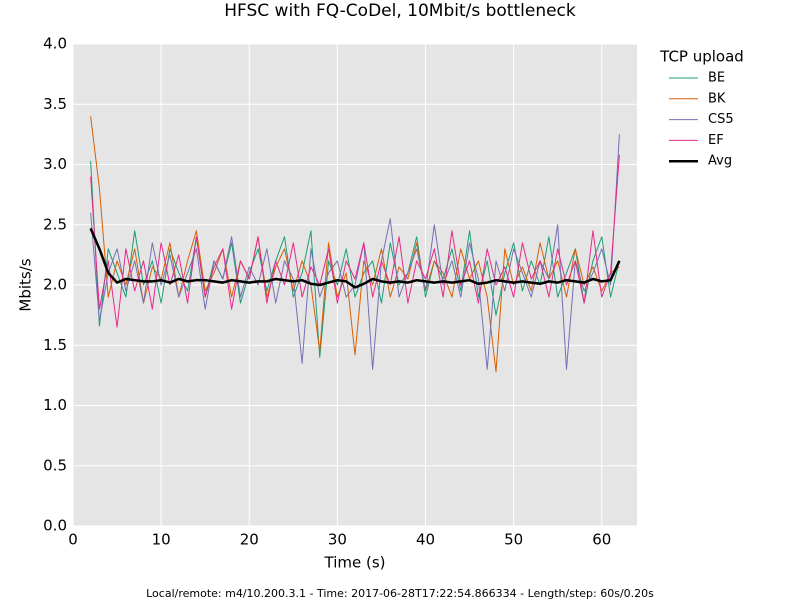  I want to click on x-tick-label: 0, so click(73, 540).